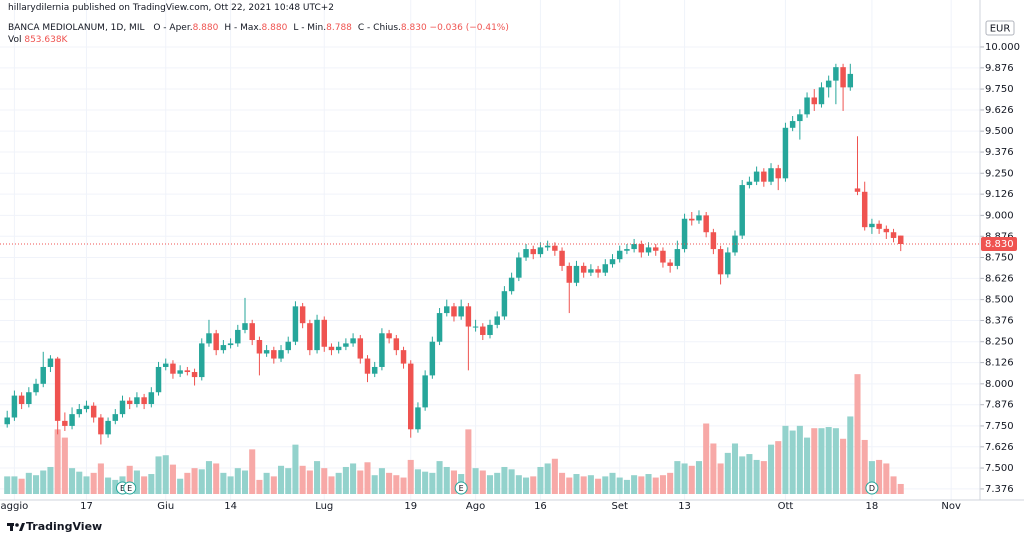 This screenshot has height=537, width=1024. I want to click on x-tick-label: Nov, so click(951, 506).